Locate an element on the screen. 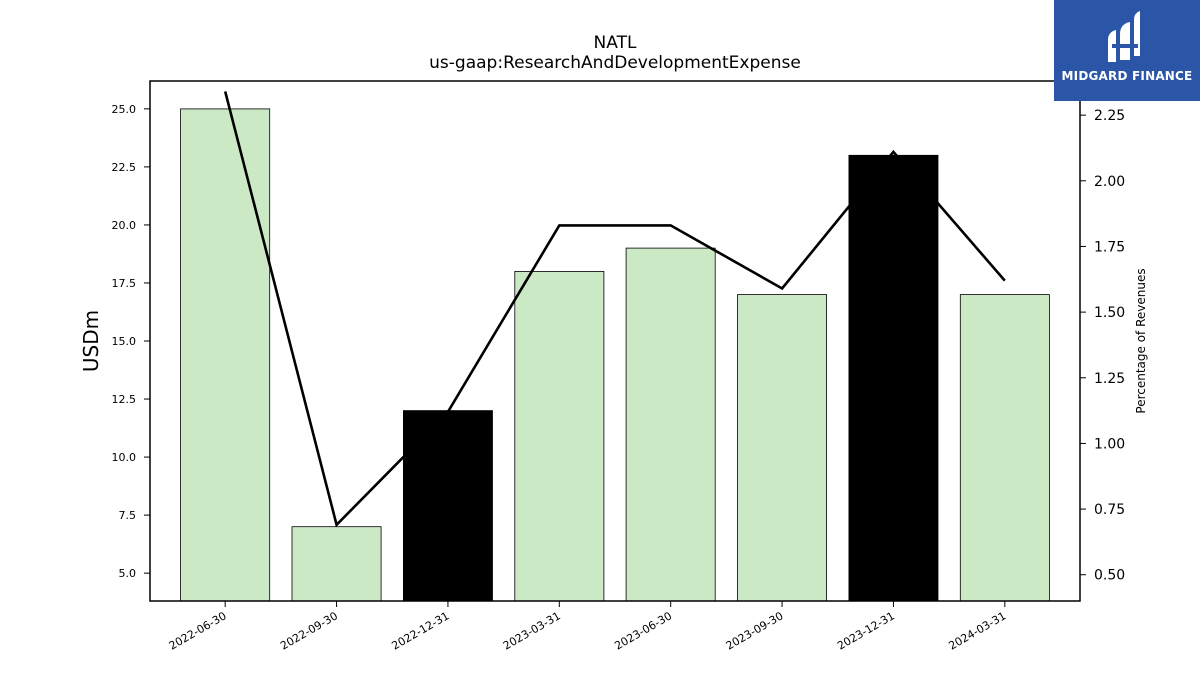  x-tick-label: 2023-06-30 is located at coordinates (643, 630).